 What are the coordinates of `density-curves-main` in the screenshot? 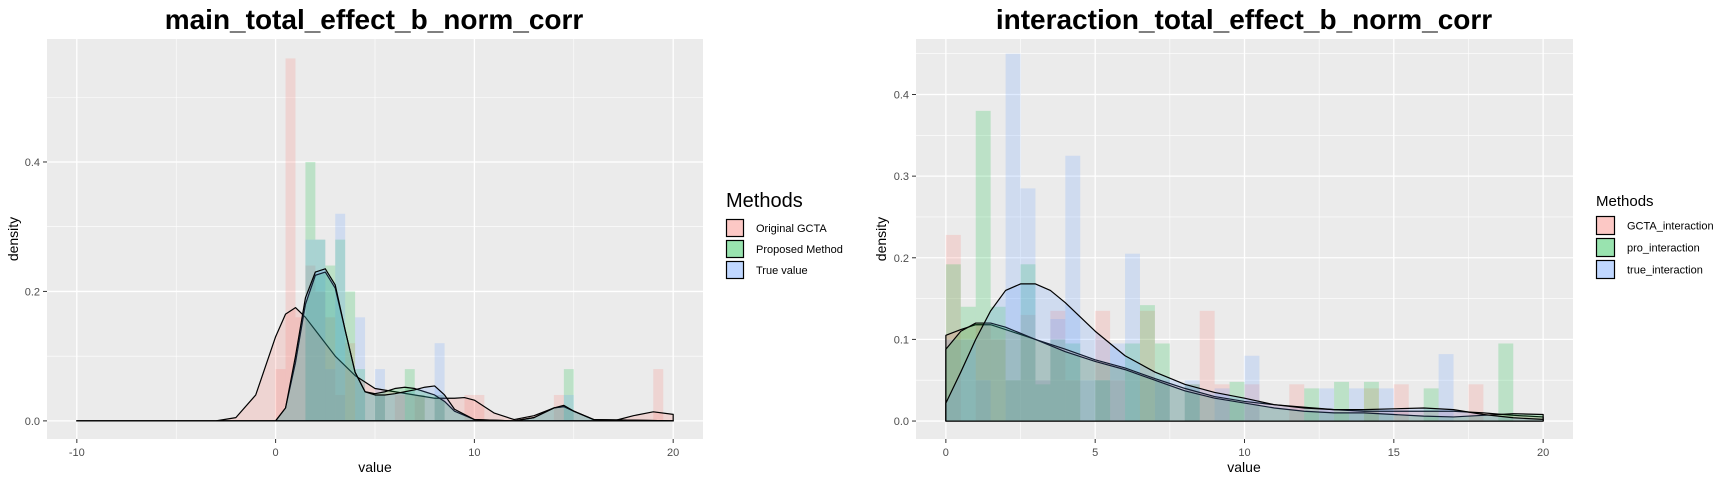 It's located at (375, 345).